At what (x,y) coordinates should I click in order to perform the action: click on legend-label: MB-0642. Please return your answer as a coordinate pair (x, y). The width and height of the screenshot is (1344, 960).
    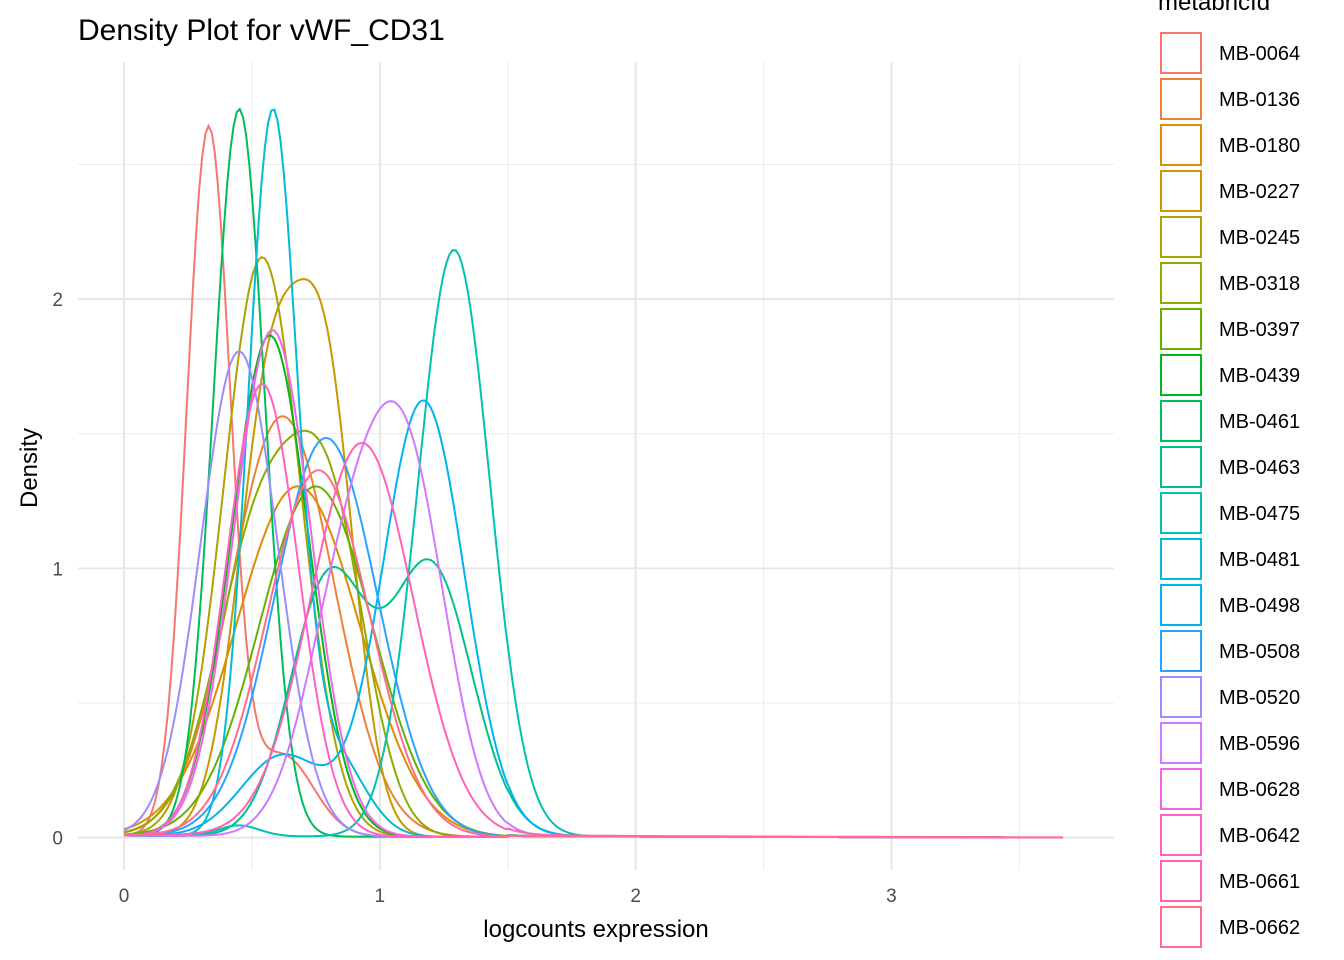
    Looking at the image, I should click on (1259, 836).